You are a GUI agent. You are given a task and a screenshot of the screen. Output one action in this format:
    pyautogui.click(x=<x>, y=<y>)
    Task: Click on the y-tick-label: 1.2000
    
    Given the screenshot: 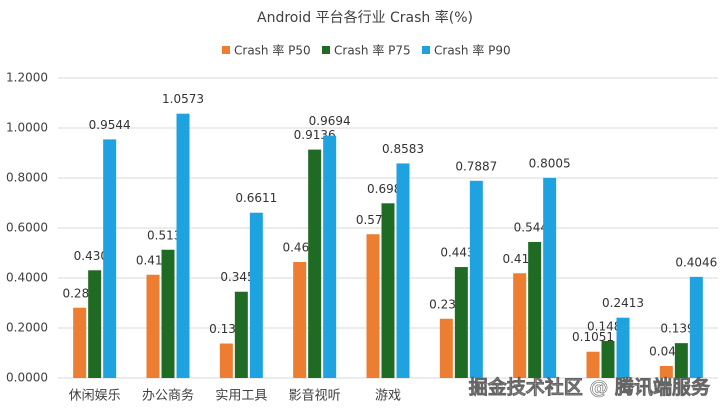 What is the action you would take?
    pyautogui.click(x=27, y=78)
    